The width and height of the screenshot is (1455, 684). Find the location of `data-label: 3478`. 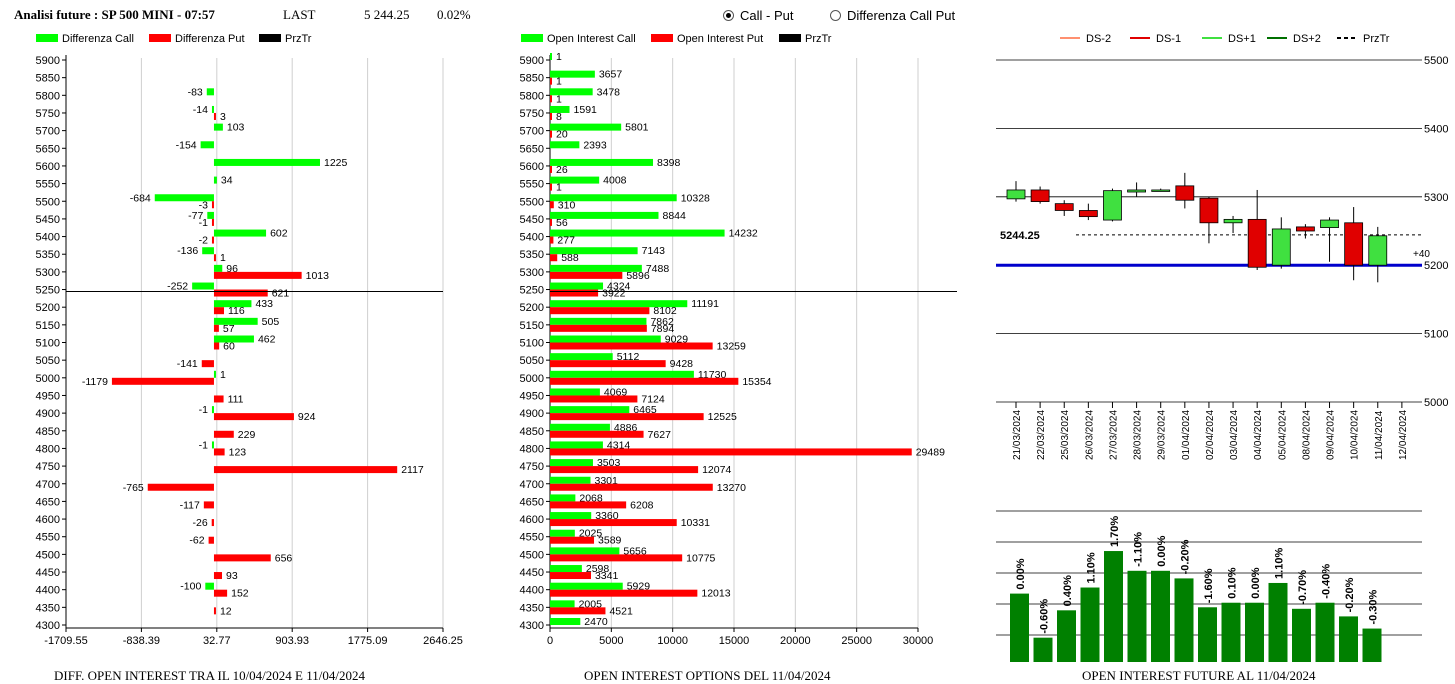

data-label: 3478 is located at coordinates (609, 92).